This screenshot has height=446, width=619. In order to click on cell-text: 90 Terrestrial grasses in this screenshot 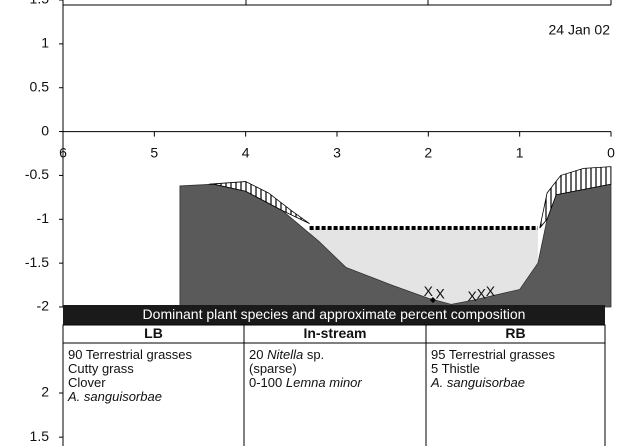, I will do `click(130, 354)`.